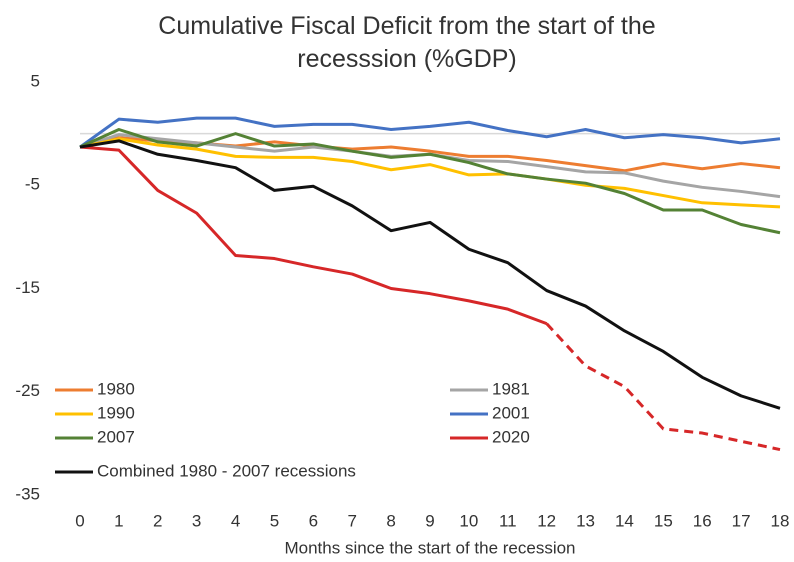 This screenshot has width=794, height=562. What do you see at coordinates (546, 520) in the screenshot?
I see `x-tick-label: 12` at bounding box center [546, 520].